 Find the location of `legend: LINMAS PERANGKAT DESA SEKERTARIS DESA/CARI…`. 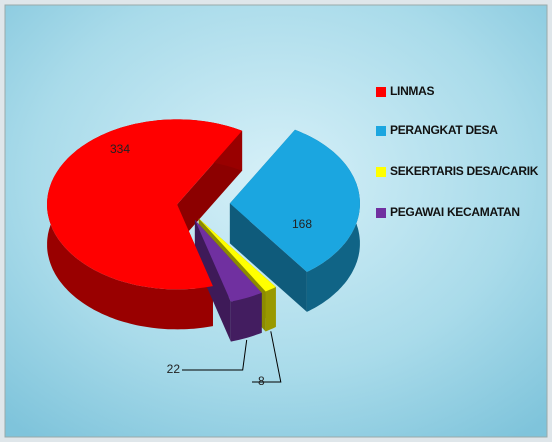

legend: LINMAS PERANGKAT DESA SEKERTARIS DESA/CARI… is located at coordinates (457, 151).